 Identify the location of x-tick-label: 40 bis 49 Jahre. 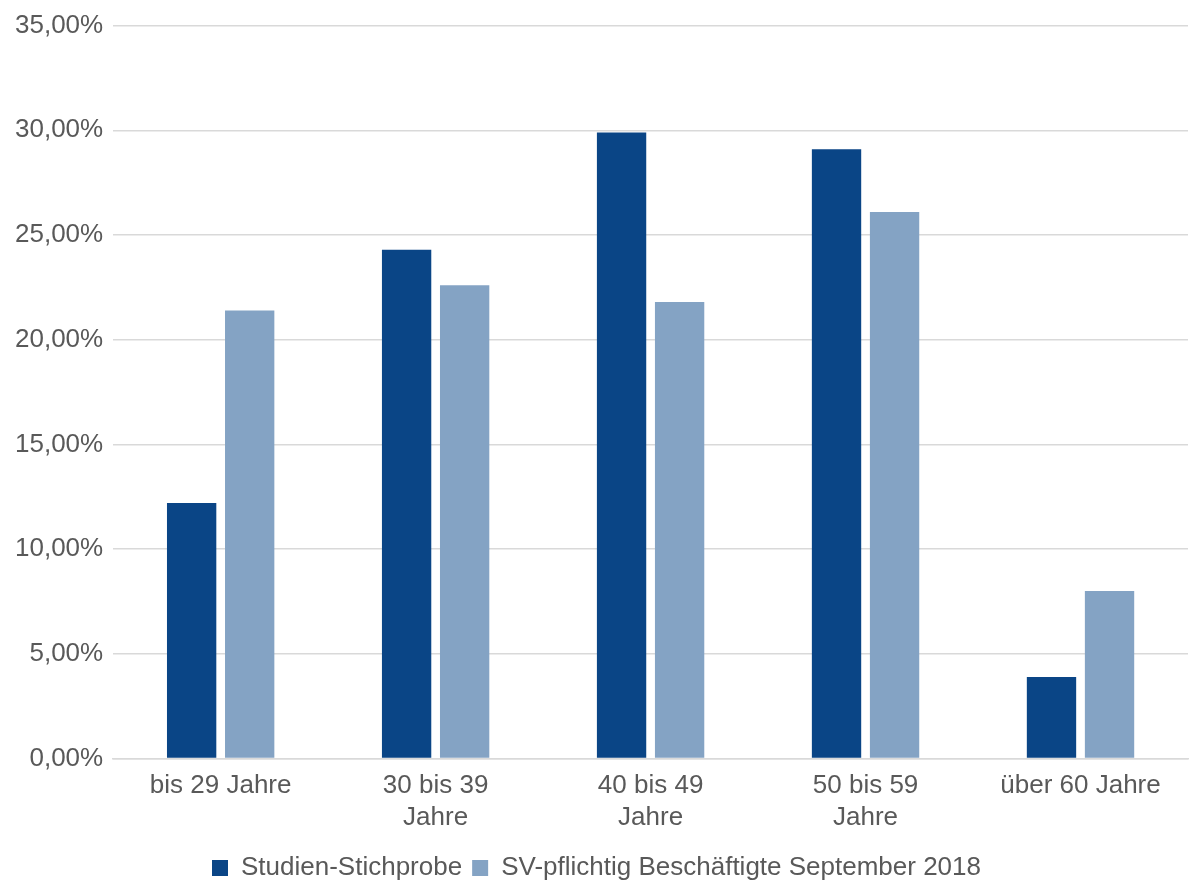
(650, 800).